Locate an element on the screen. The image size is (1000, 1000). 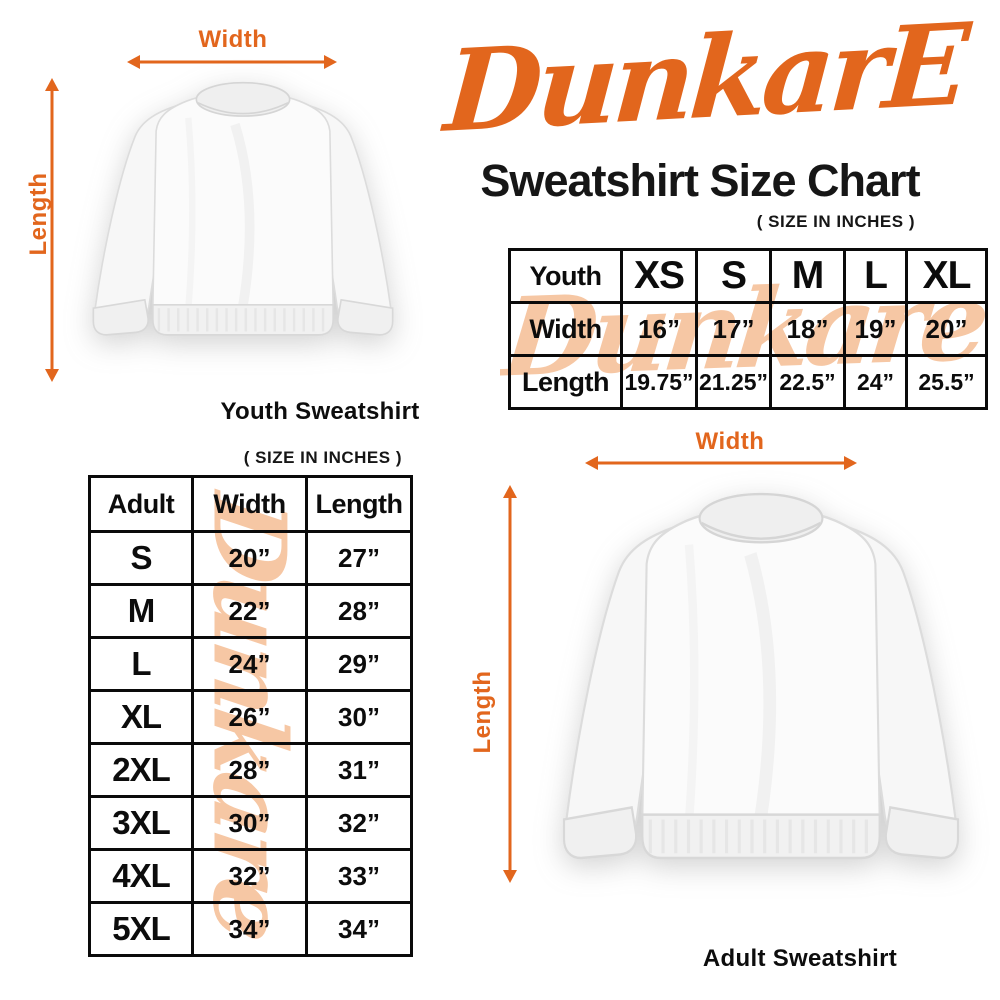
measurement-cell: 31” is located at coordinates (359, 770).